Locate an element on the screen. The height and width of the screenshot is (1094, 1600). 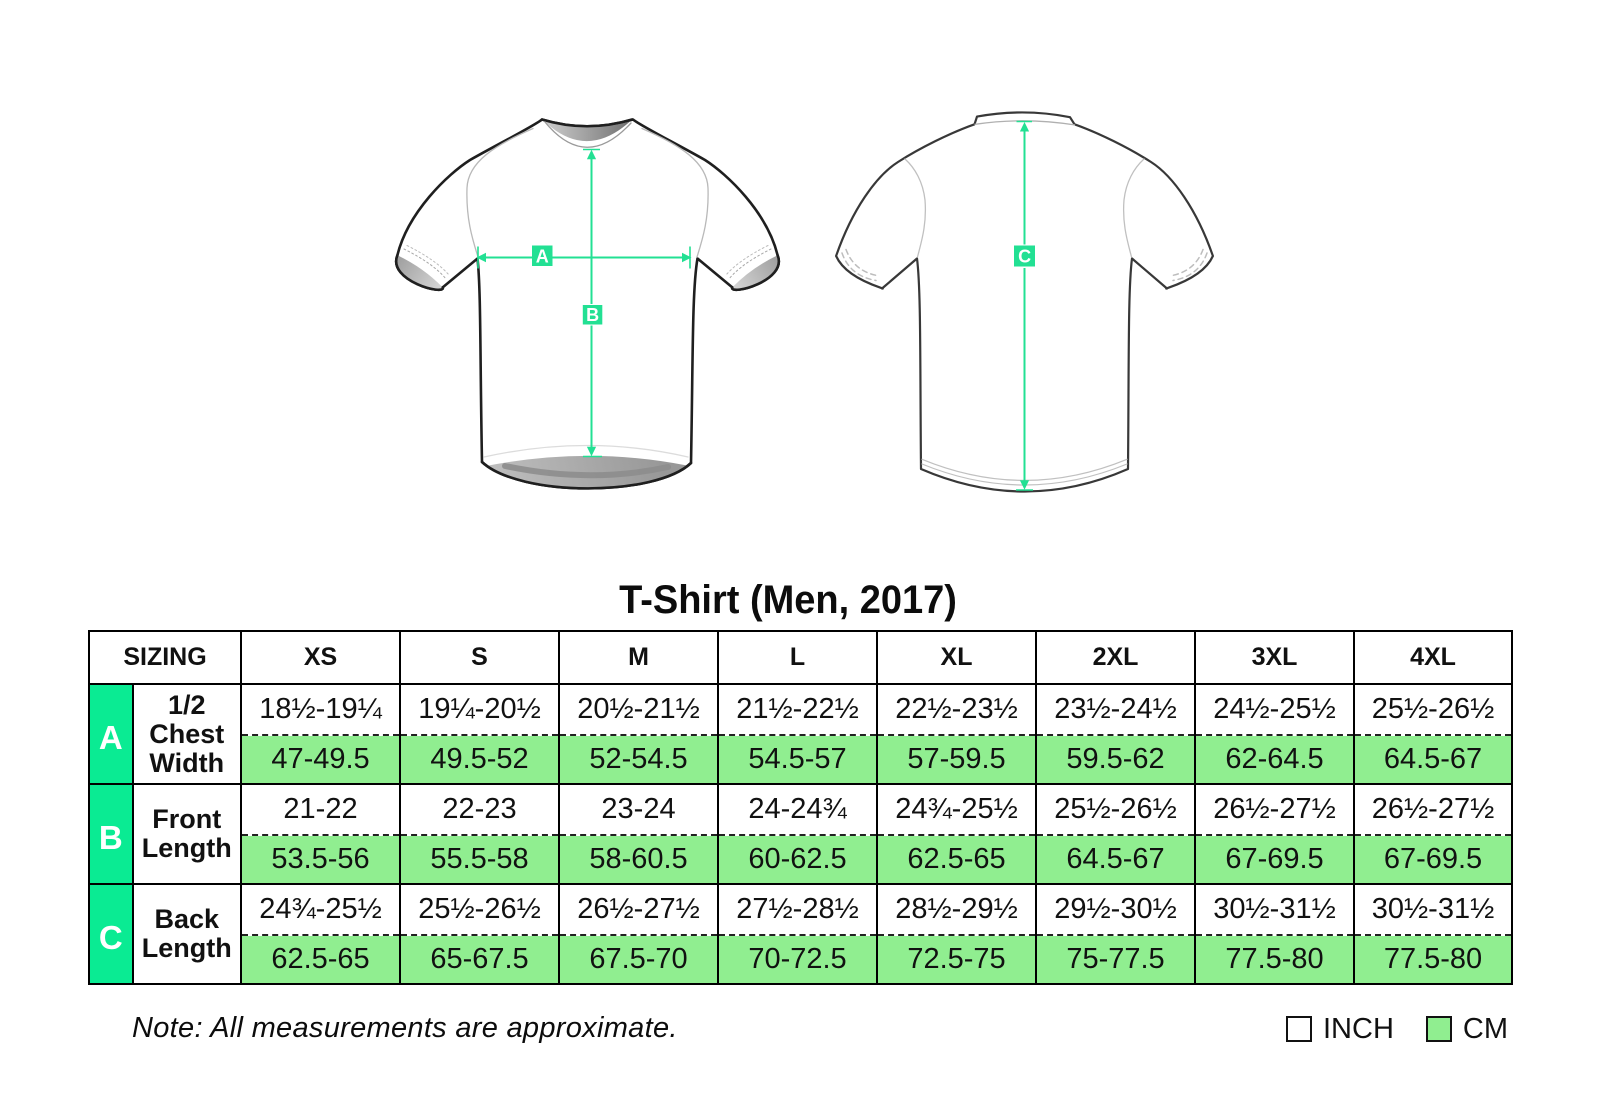
svg-text: A is located at coordinates (542, 256).